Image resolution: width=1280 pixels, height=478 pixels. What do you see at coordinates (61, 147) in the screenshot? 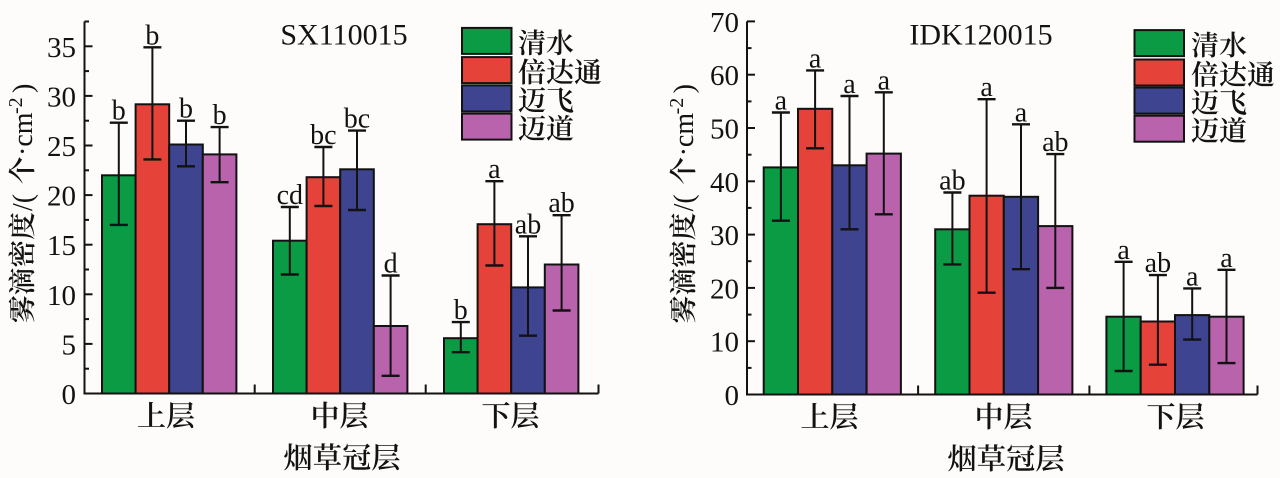
I see `svg-text: 25` at bounding box center [61, 147].